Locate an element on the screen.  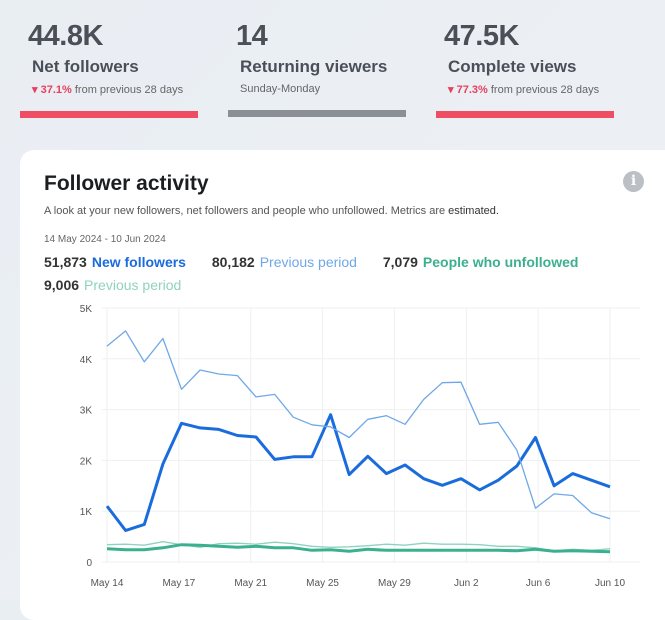
legend-previous-period: 80,182 Previous period is located at coordinates (284, 262).